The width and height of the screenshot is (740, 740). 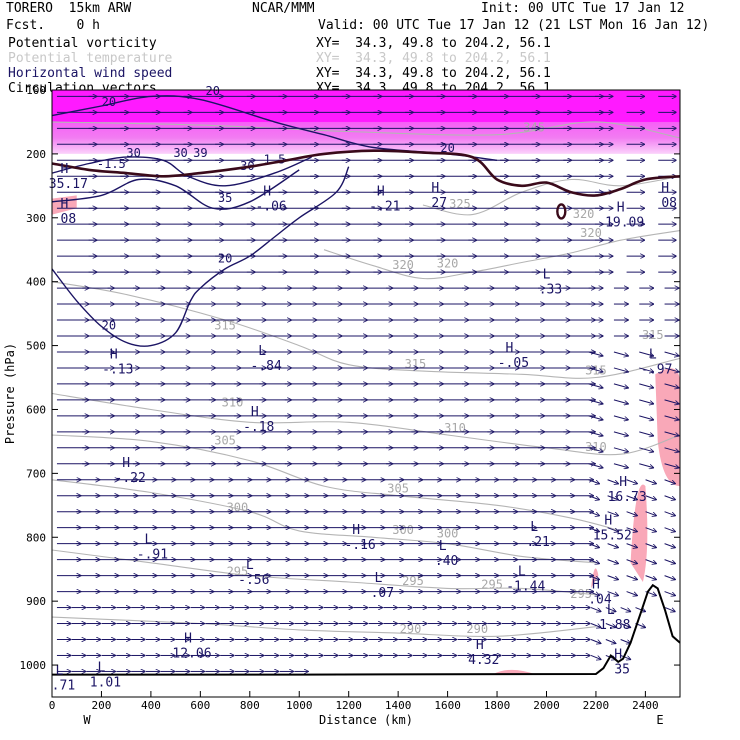 I want to click on extremum-value-label: -.06, so click(x=270, y=206).